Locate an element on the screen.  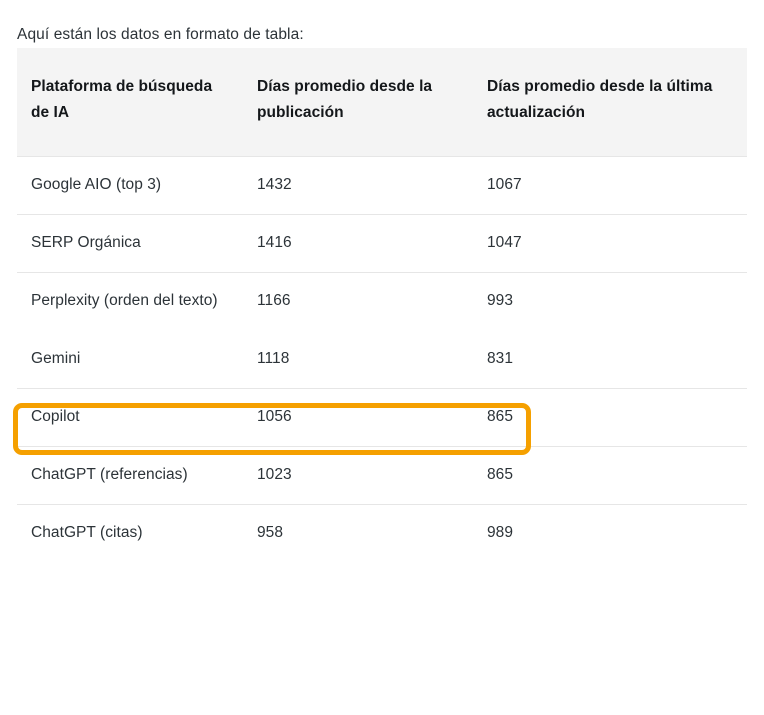
table-row: Gemini 1118 831 is located at coordinates (382, 360).